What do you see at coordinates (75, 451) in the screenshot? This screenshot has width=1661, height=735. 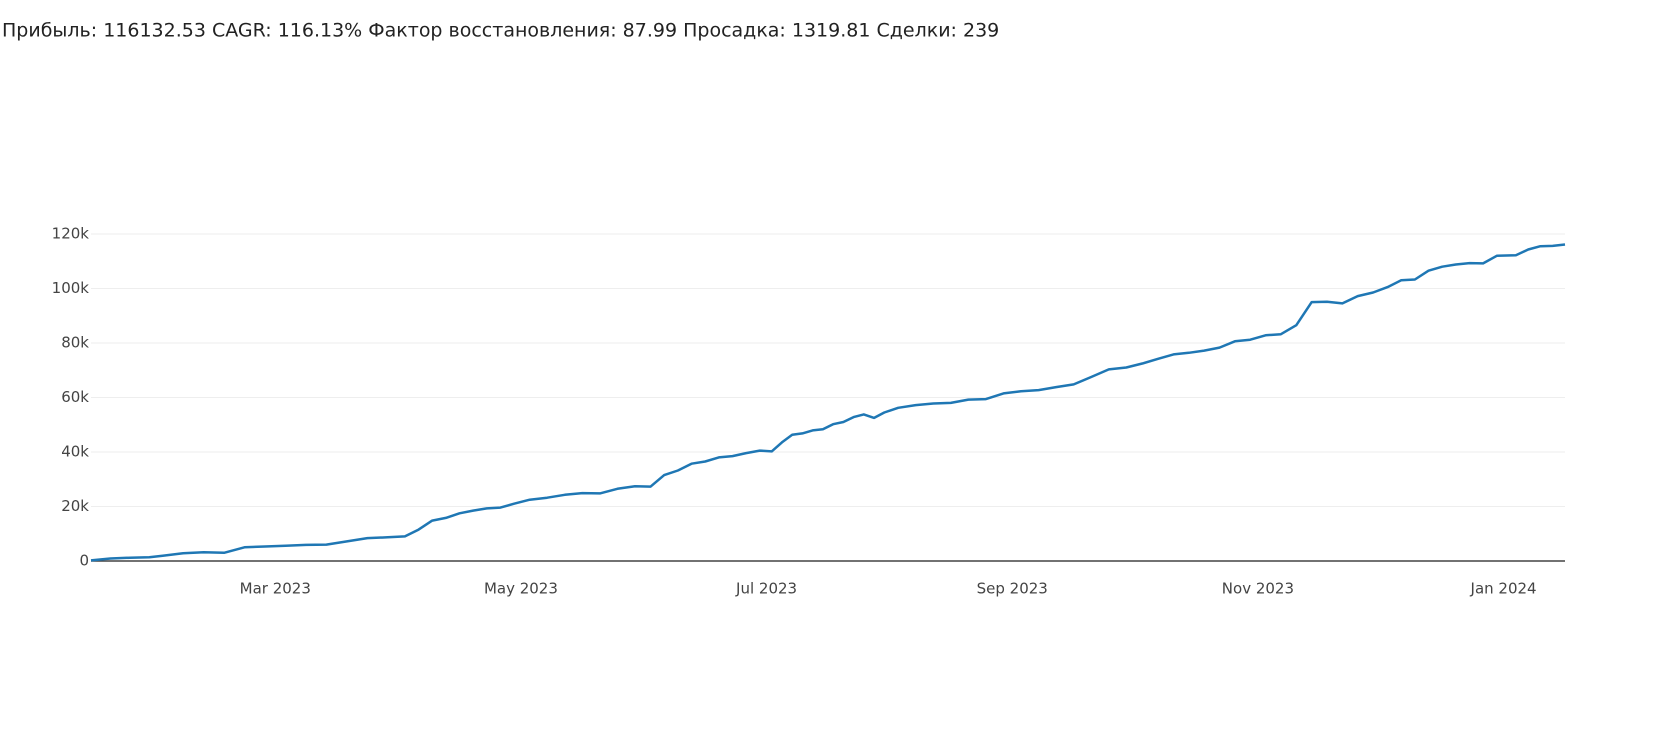 I see `y-tick-label: 40k` at bounding box center [75, 451].